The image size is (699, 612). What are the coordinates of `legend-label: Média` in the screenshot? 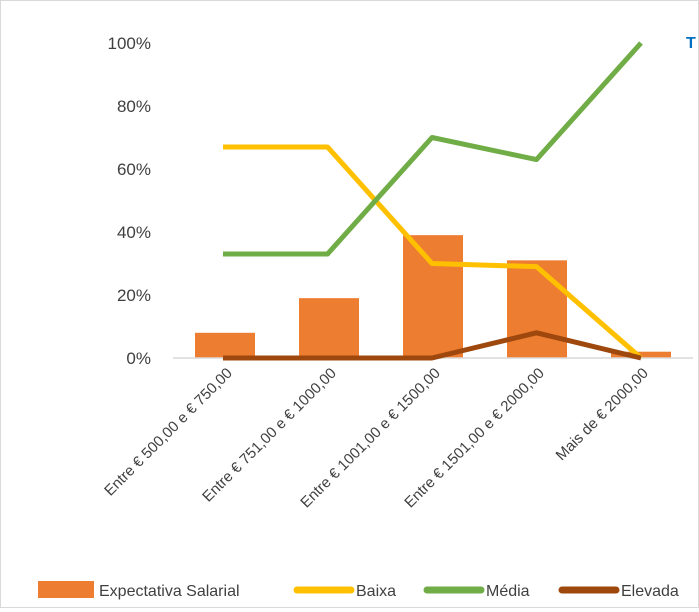 It's located at (508, 591).